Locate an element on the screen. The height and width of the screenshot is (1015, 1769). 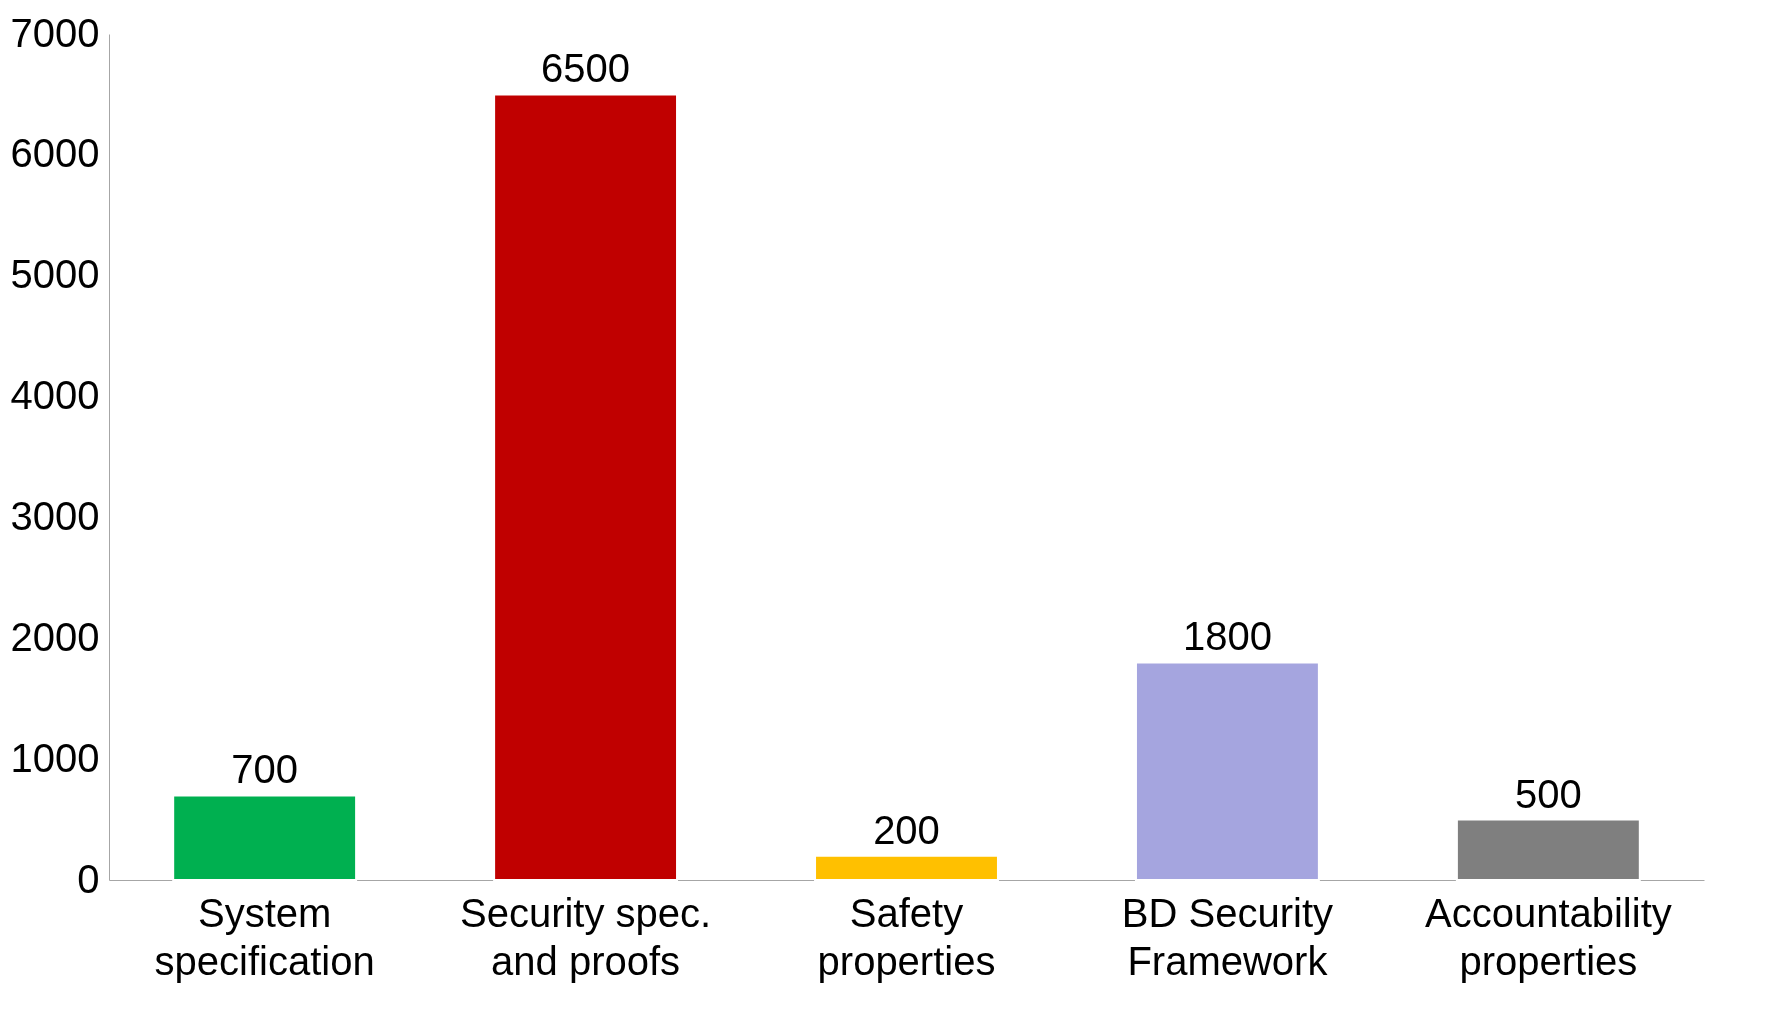
y-tick-label: 2000 is located at coordinates (55, 636).